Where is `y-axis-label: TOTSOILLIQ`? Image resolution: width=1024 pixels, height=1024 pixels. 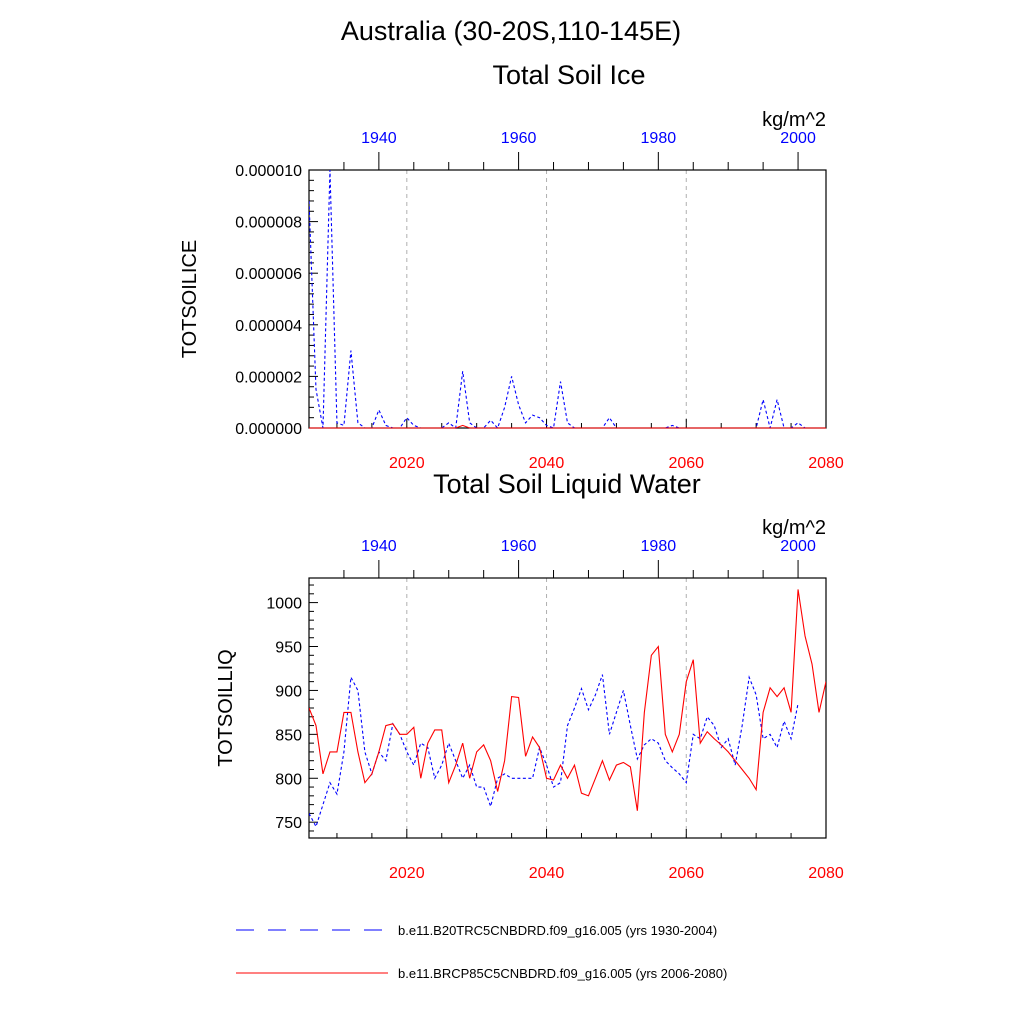 y-axis-label: TOTSOILLIQ is located at coordinates (226, 707).